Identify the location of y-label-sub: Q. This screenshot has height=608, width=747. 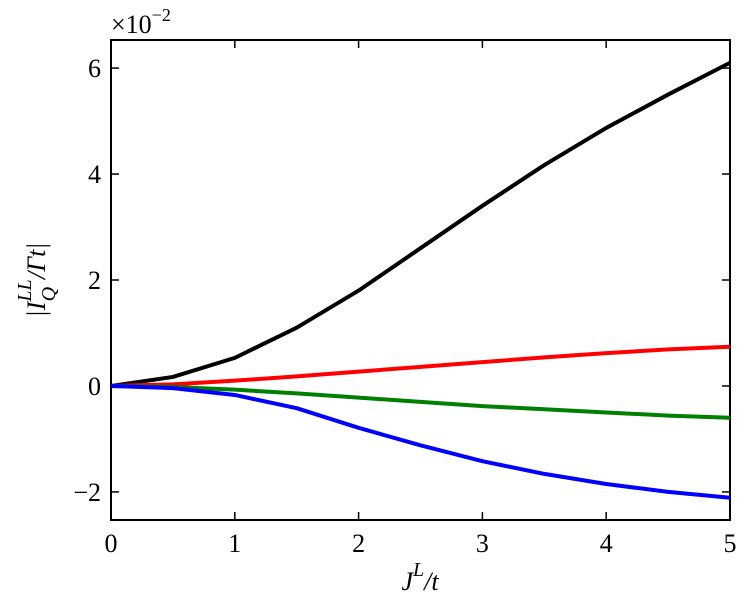
(49, 293).